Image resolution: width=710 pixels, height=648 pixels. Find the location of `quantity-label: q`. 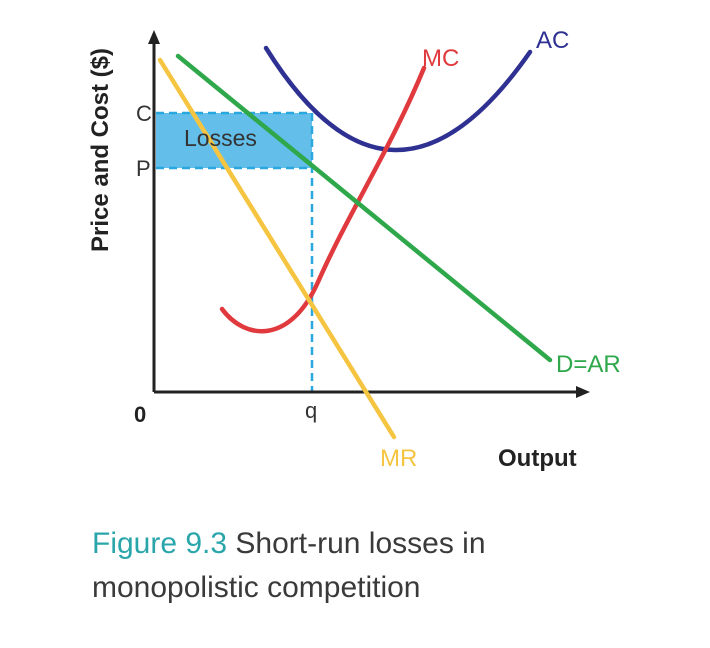

quantity-label: q is located at coordinates (311, 410).